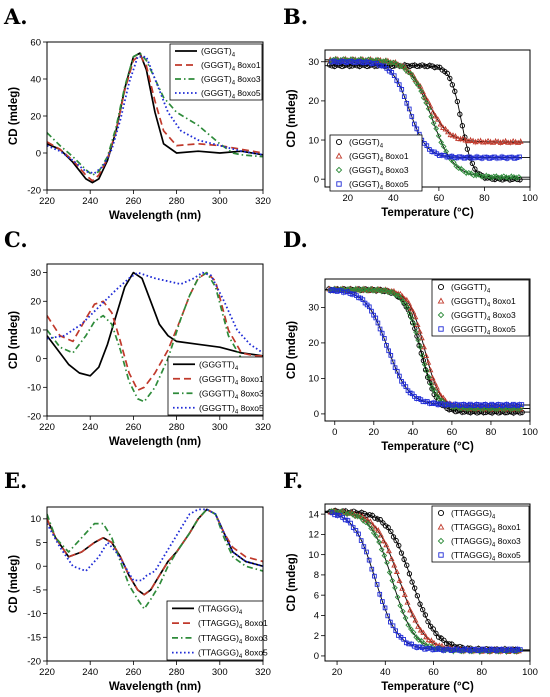 This screenshot has height=697, width=550. What do you see at coordinates (471, 288) in the screenshot?
I see `legend-label: (GGGTT)4` at bounding box center [471, 288].